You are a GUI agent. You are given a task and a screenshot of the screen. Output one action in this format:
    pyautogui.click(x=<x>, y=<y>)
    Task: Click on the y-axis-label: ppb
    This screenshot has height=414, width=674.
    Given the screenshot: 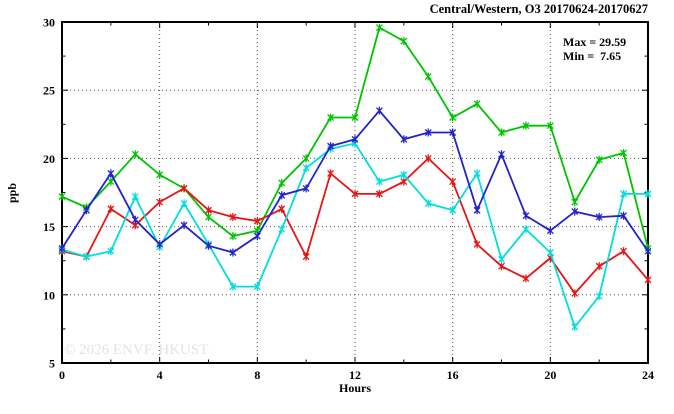 What is the action you would take?
    pyautogui.click(x=12, y=193)
    